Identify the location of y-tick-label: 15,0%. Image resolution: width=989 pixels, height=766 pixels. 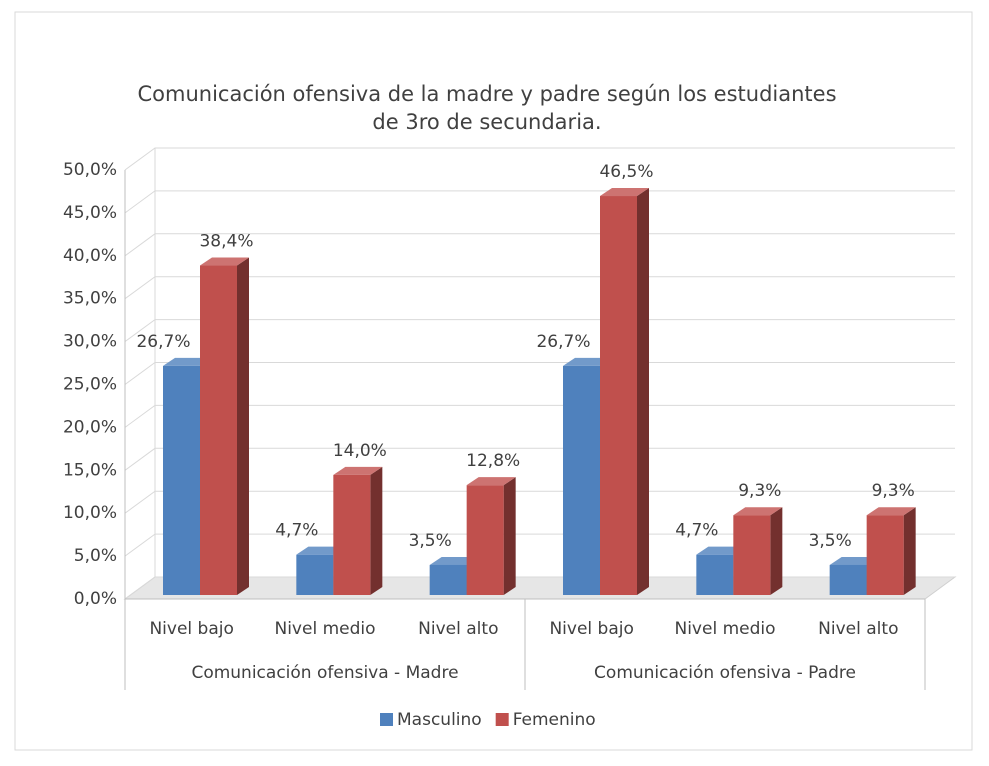
(90, 470).